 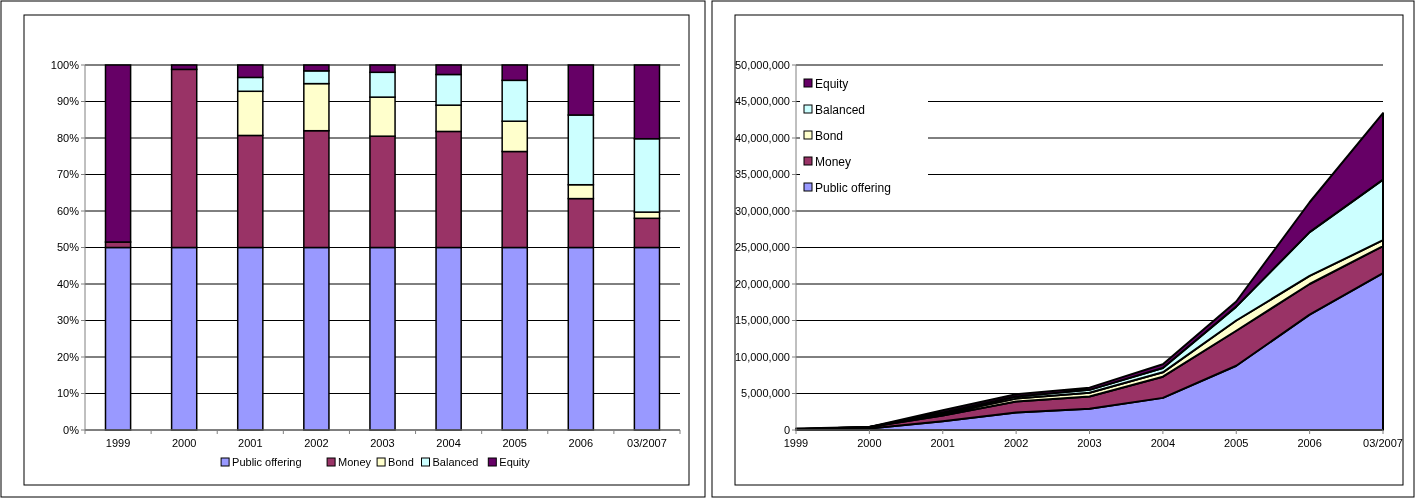 What do you see at coordinates (68, 393) in the screenshot?
I see `y-tick-label: 10%` at bounding box center [68, 393].